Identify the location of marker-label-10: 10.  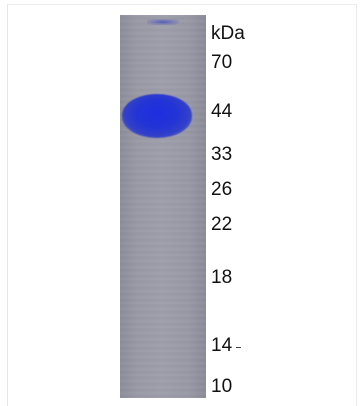
(222, 386).